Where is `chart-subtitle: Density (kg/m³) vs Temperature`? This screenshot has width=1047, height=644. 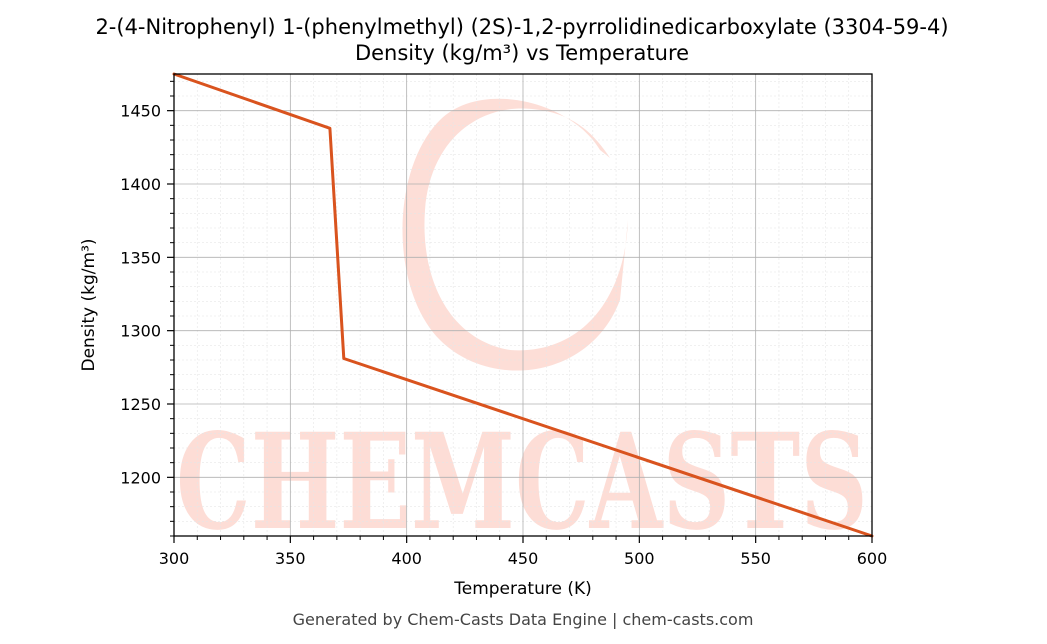 chart-subtitle: Density (kg/m³) vs Temperature is located at coordinates (522, 53).